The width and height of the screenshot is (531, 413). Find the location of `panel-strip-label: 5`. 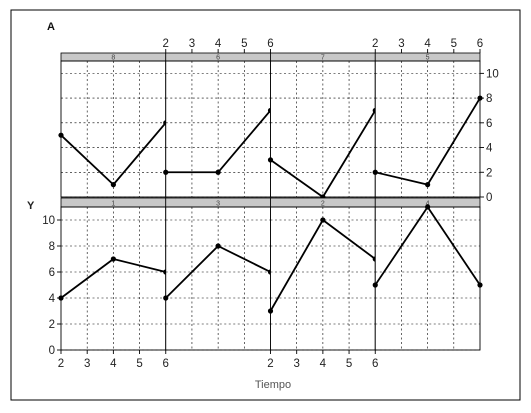

panel-strip-label: 5 is located at coordinates (428, 58).